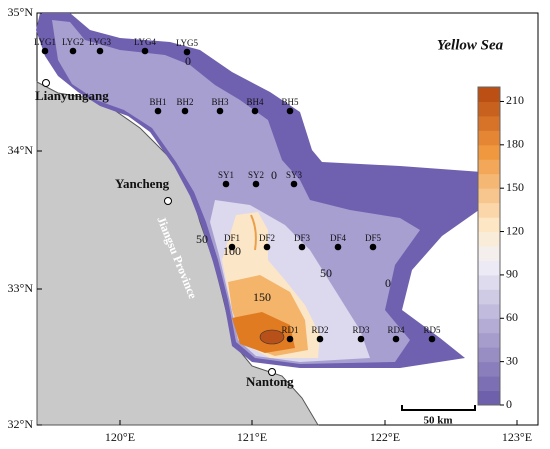 The width and height of the screenshot is (550, 449). What do you see at coordinates (517, 437) in the screenshot?
I see `longitude-label: 123°E` at bounding box center [517, 437].